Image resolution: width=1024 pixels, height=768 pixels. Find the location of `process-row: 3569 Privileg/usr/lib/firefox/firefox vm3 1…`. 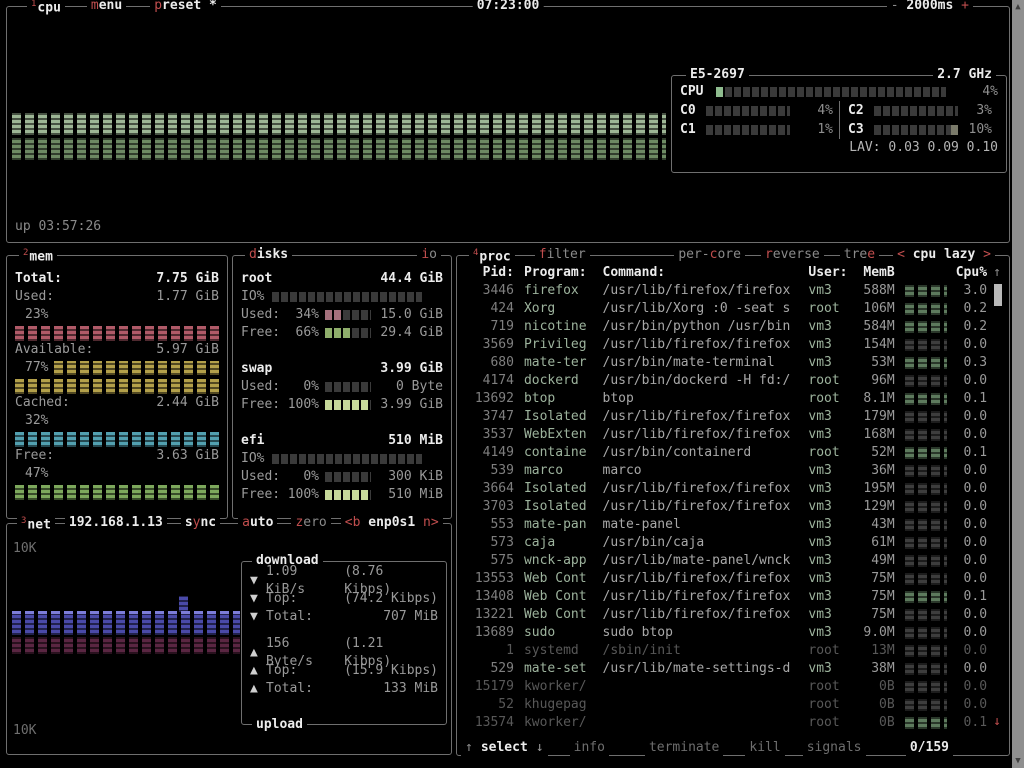

process-row: 3569 Privileg/usr/lib/firefox/firefox vm3 1… is located at coordinates (735, 344).